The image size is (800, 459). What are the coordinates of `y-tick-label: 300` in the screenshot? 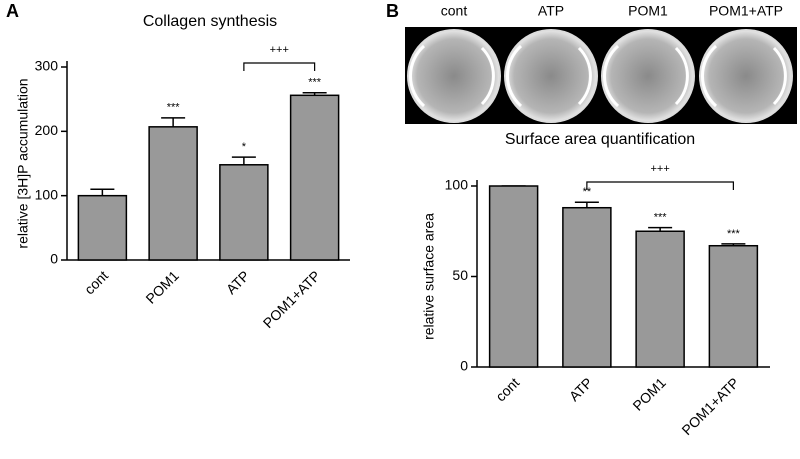 It's located at (47, 66).